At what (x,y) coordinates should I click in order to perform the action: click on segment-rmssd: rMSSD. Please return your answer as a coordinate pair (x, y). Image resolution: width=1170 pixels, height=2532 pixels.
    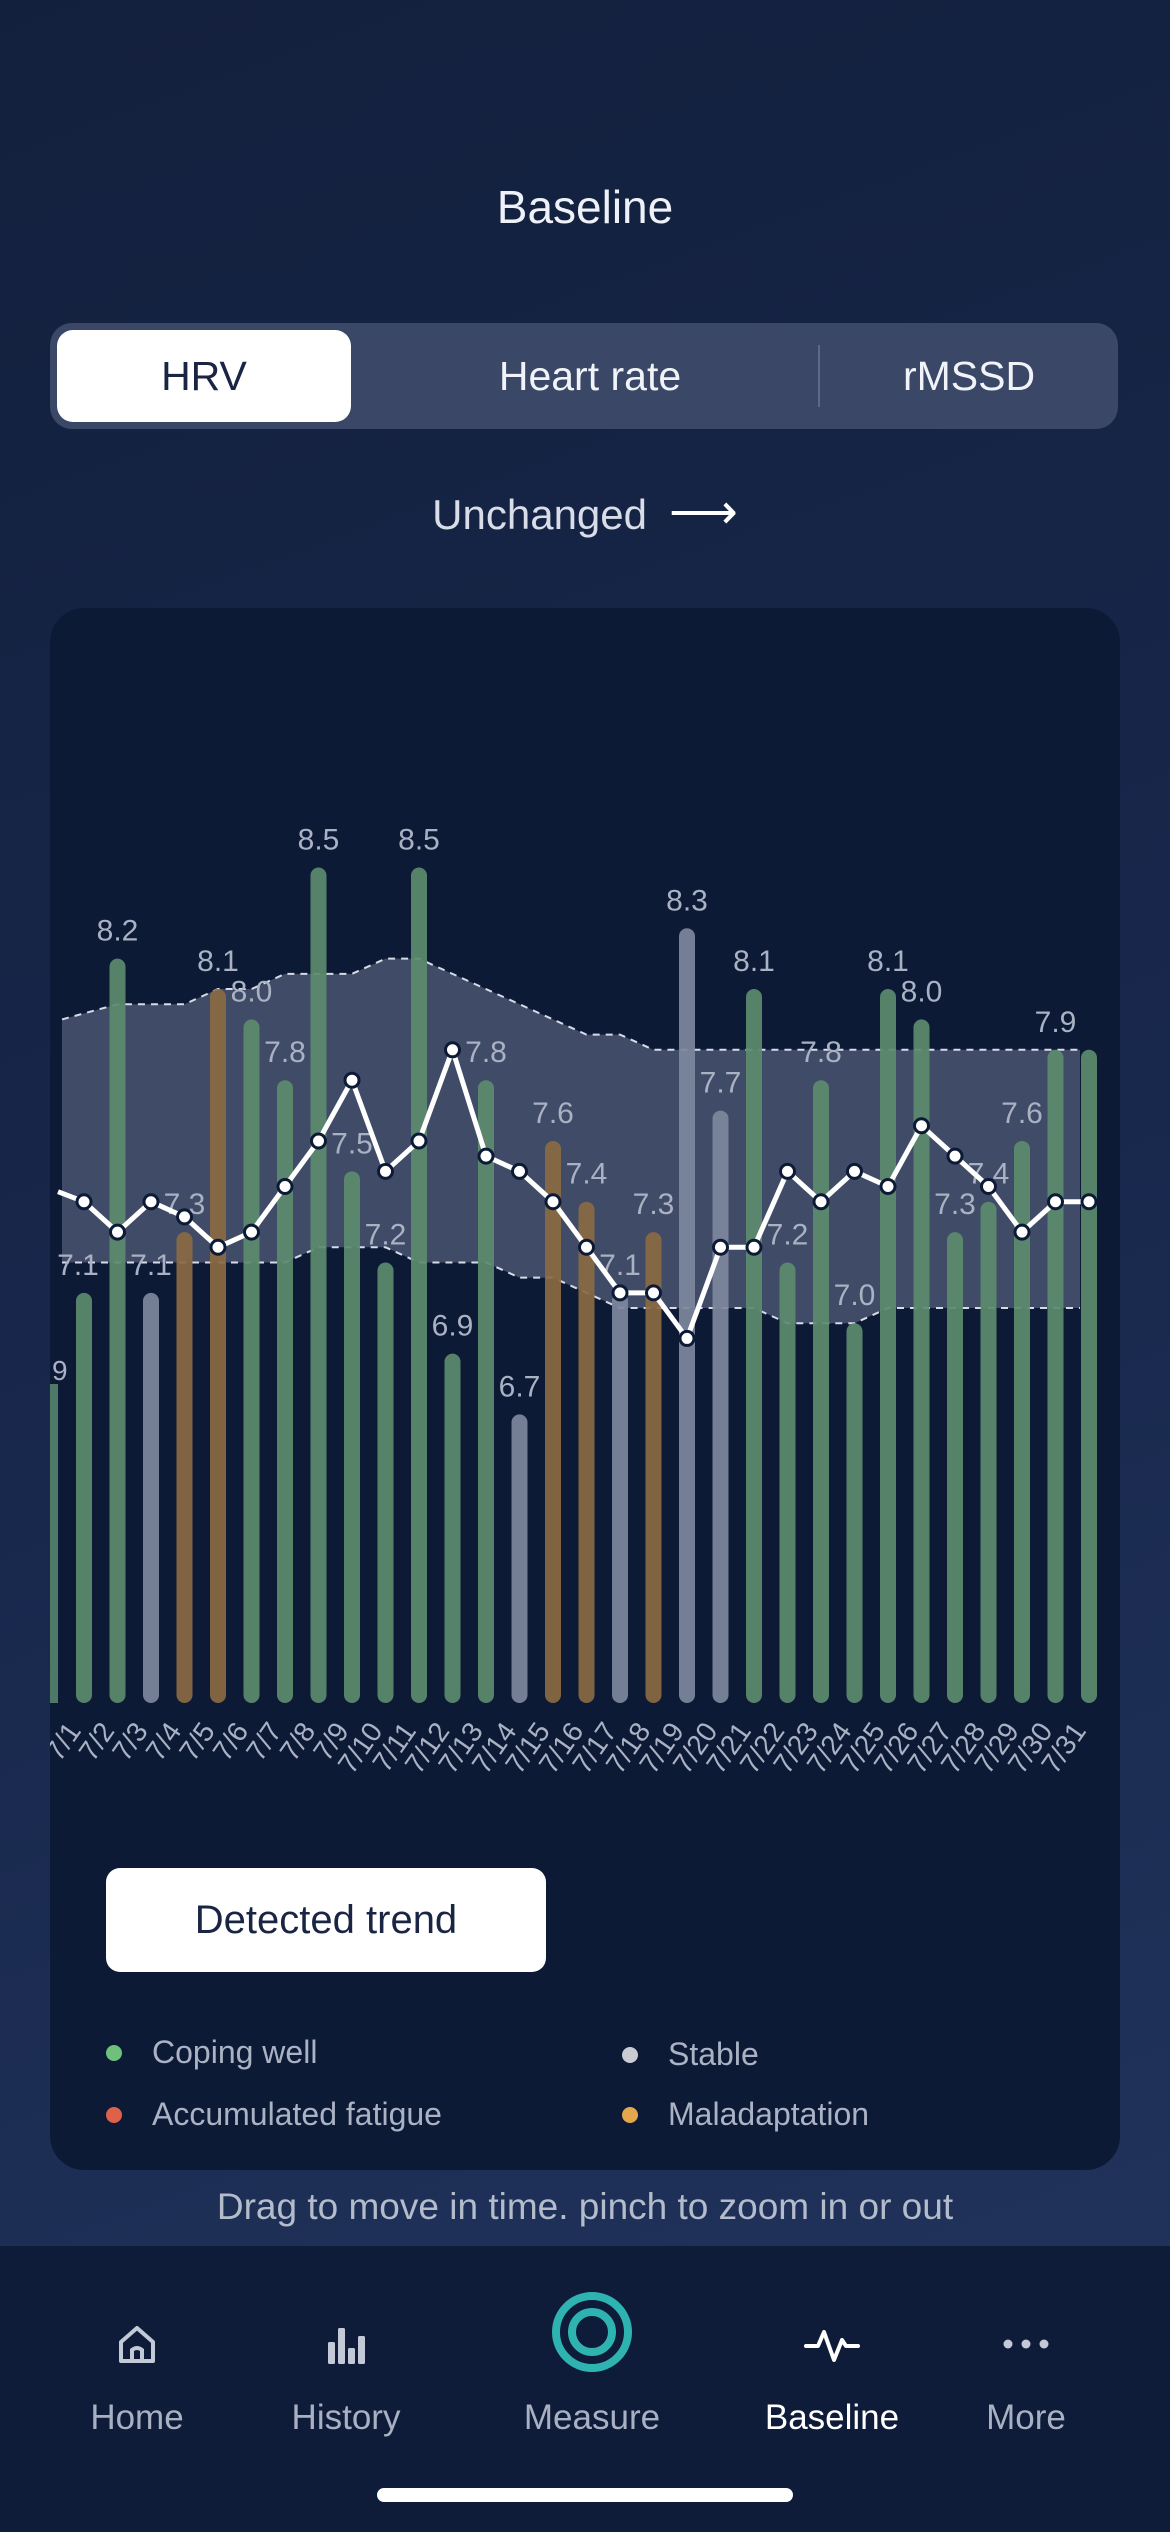
    Looking at the image, I should click on (969, 375).